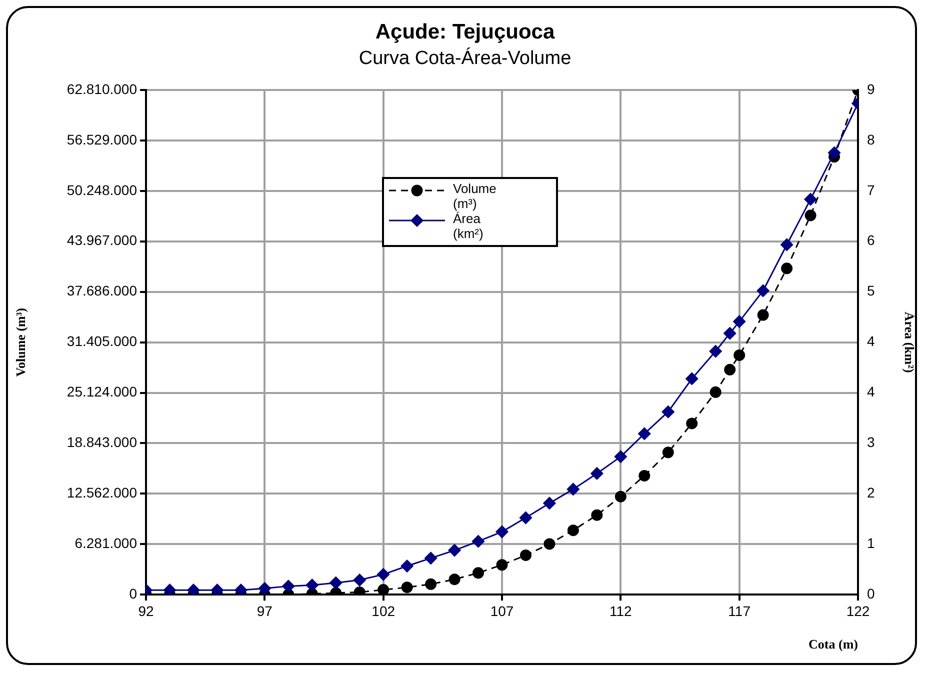 The image size is (927, 675). Describe the element at coordinates (264, 610) in the screenshot. I see `x-tick-label: 97` at that location.